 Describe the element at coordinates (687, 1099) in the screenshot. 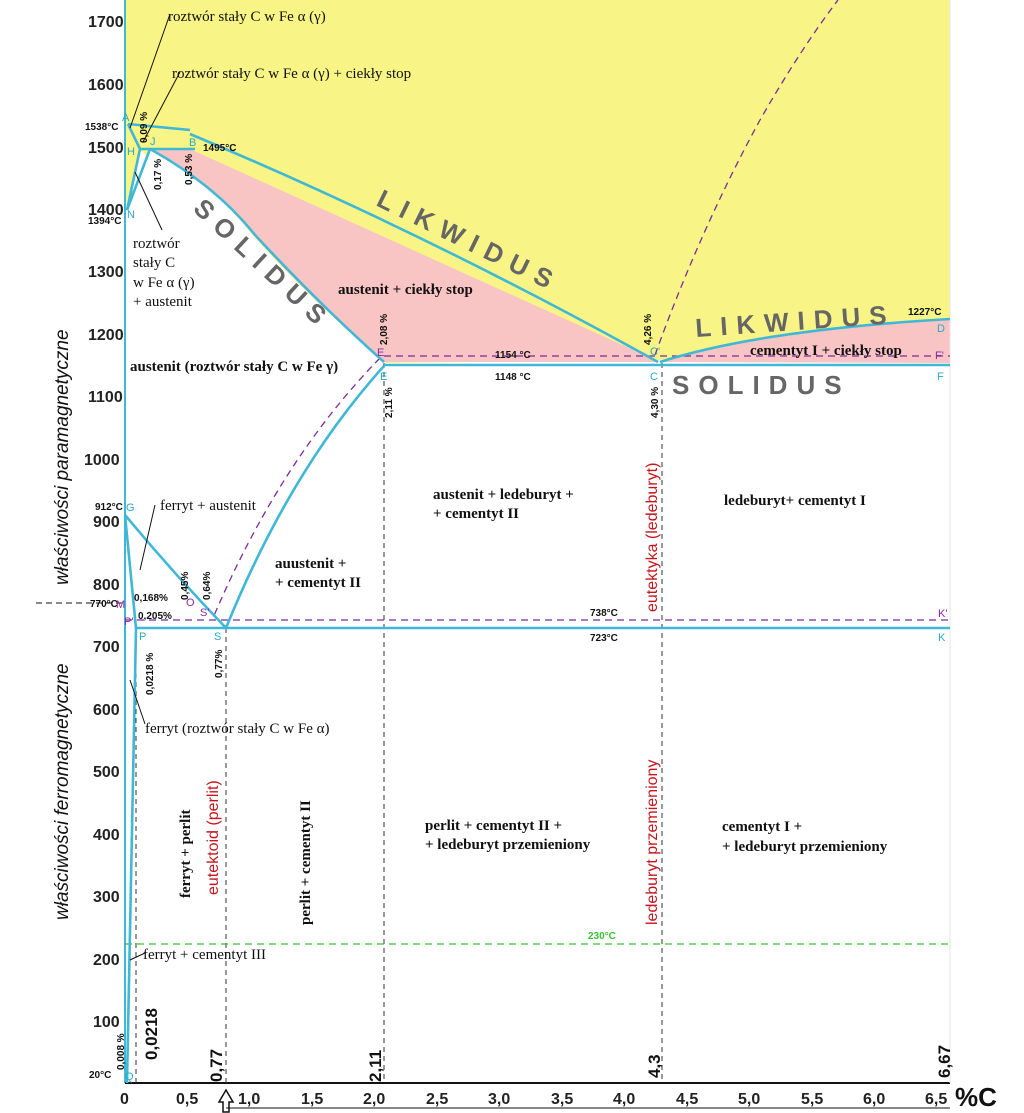

I see `x-tick: 4,5` at that location.